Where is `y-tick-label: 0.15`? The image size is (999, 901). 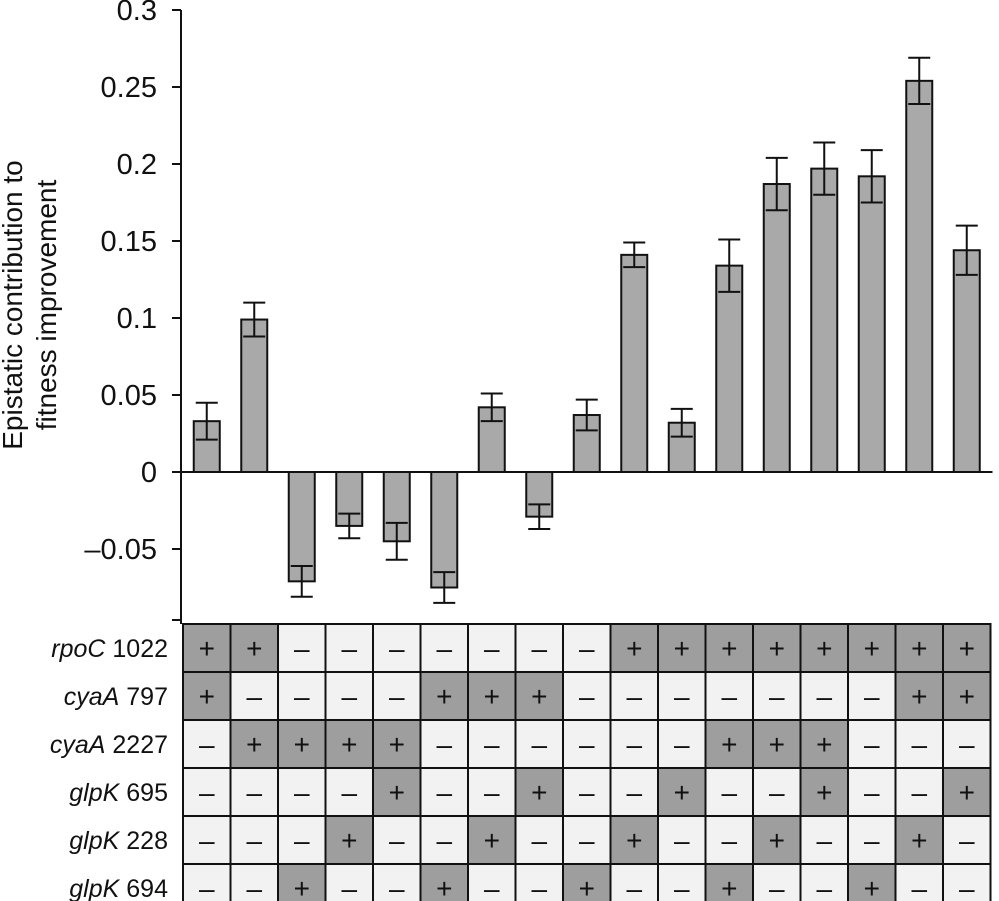 y-tick-label: 0.15 is located at coordinates (129, 242).